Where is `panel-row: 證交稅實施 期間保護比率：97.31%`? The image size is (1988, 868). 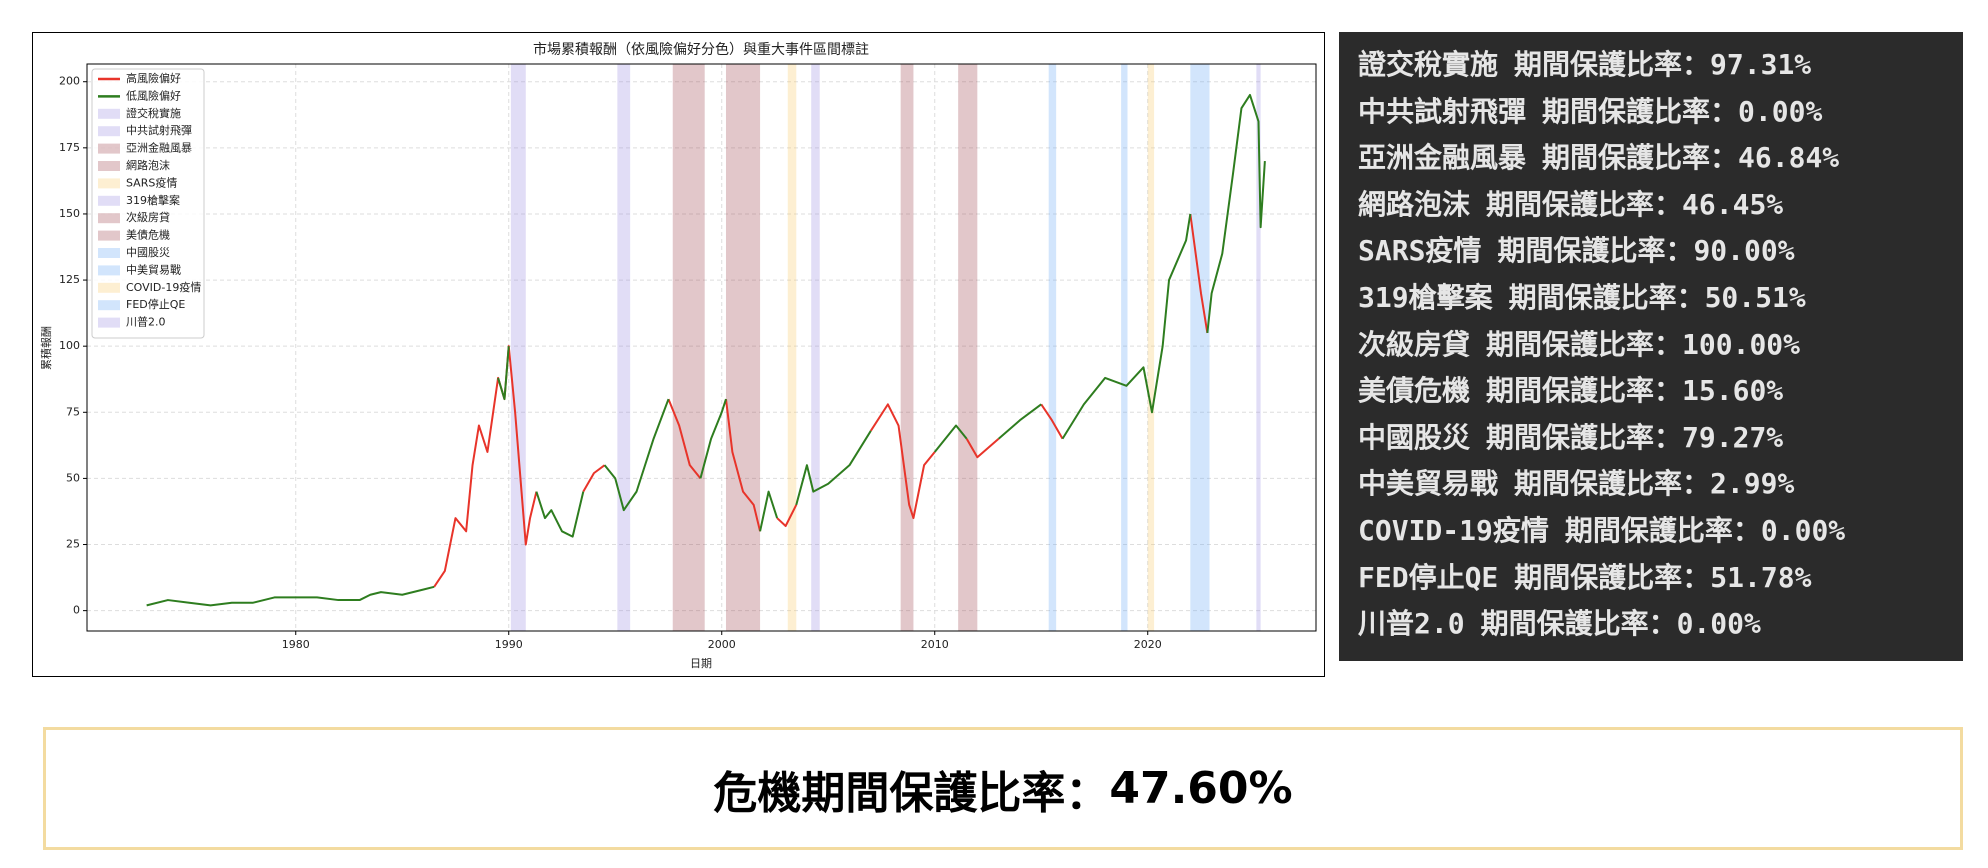 panel-row: 證交稅實施 期間保護比率：97.31% is located at coordinates (1660, 65).